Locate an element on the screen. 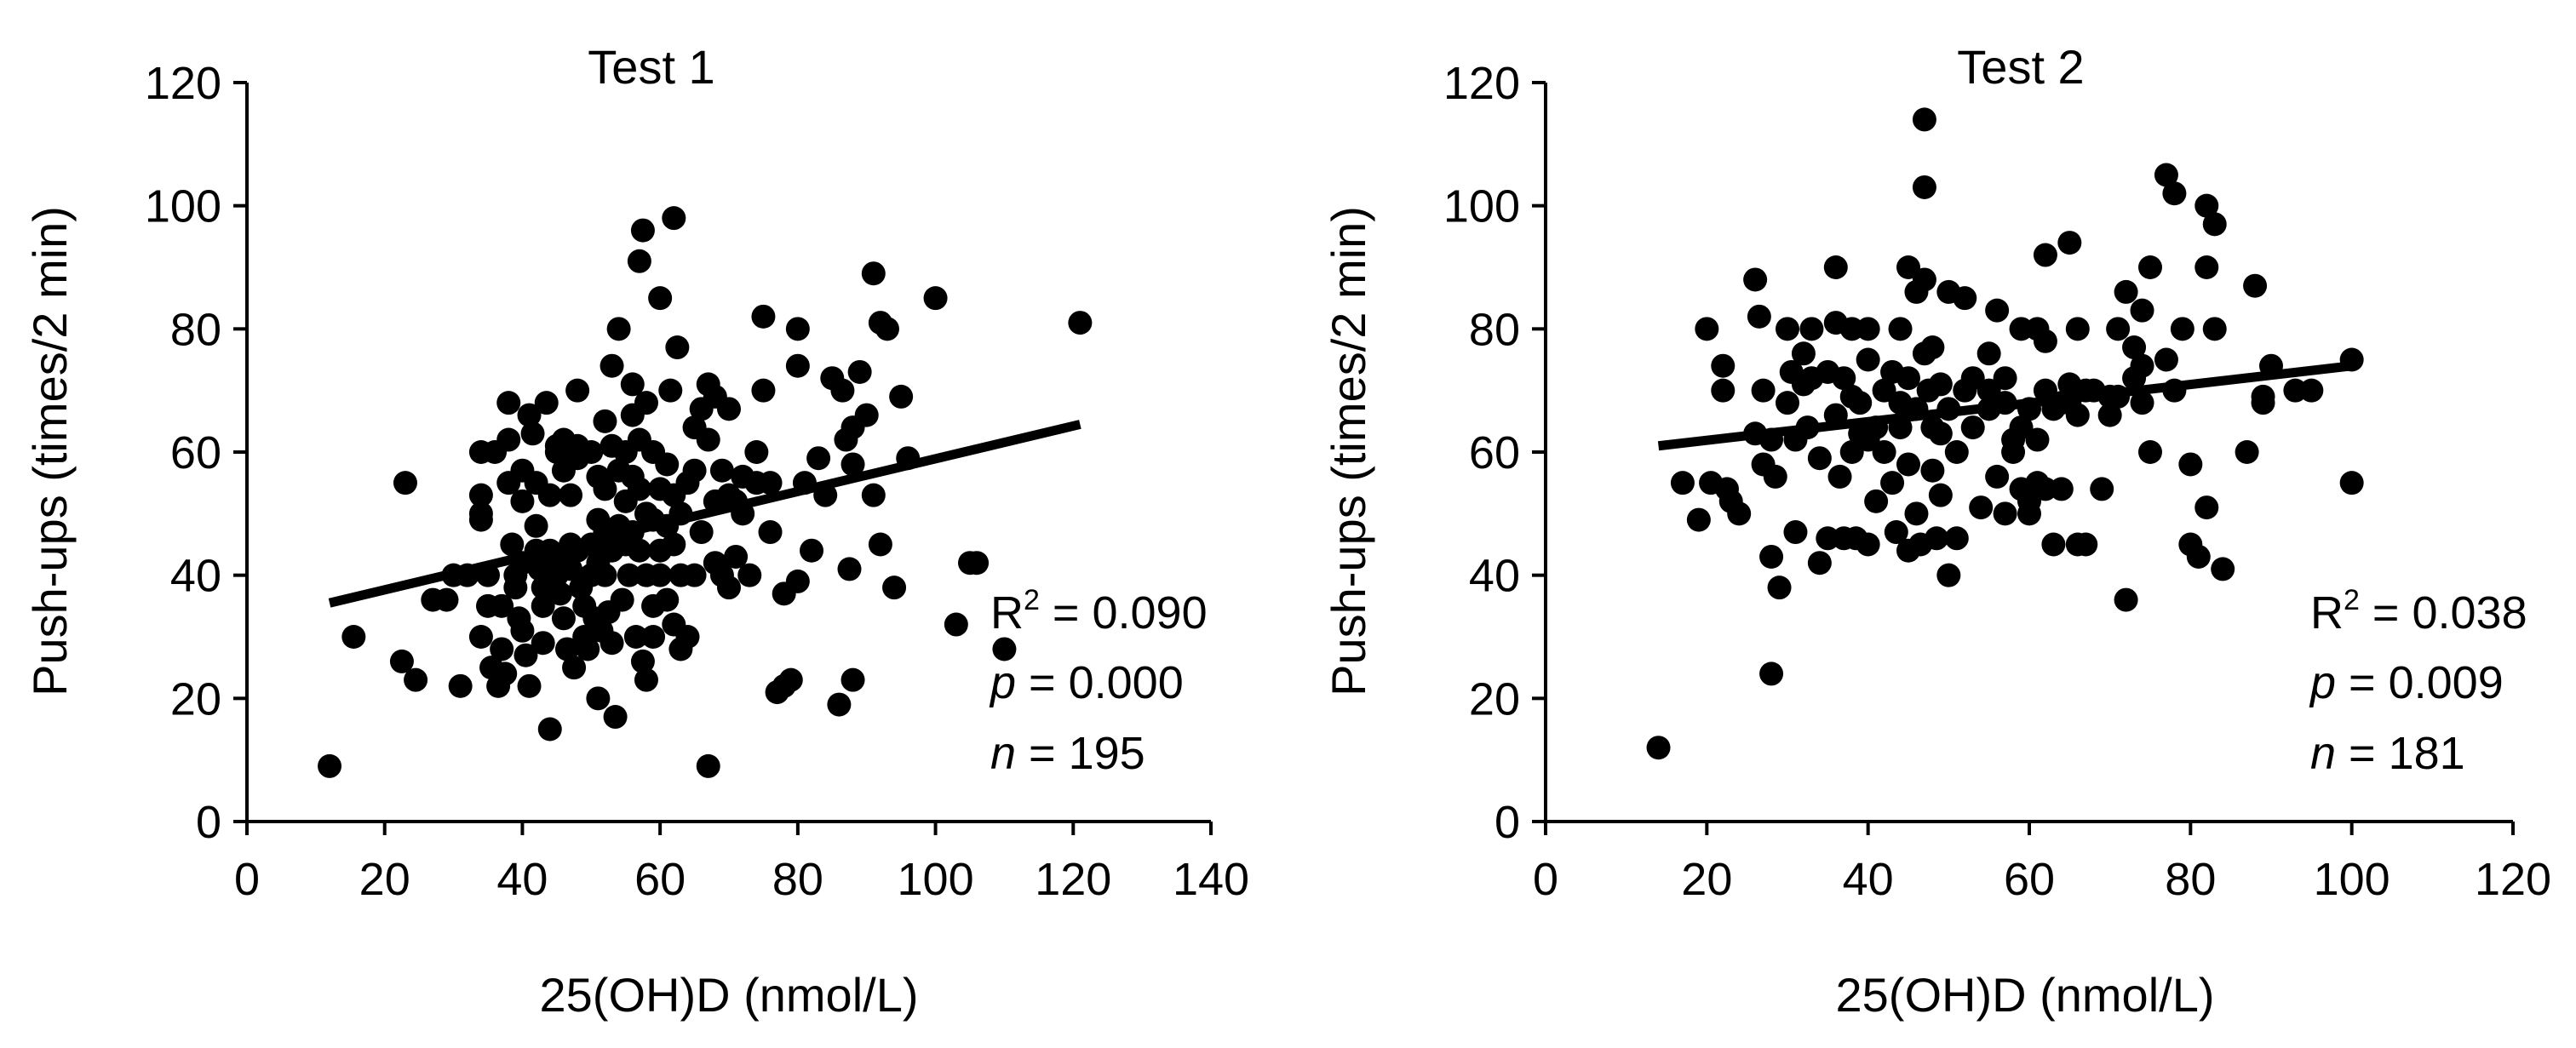 The image size is (2576, 1048). stat-n-label: n is located at coordinates (1003, 753).